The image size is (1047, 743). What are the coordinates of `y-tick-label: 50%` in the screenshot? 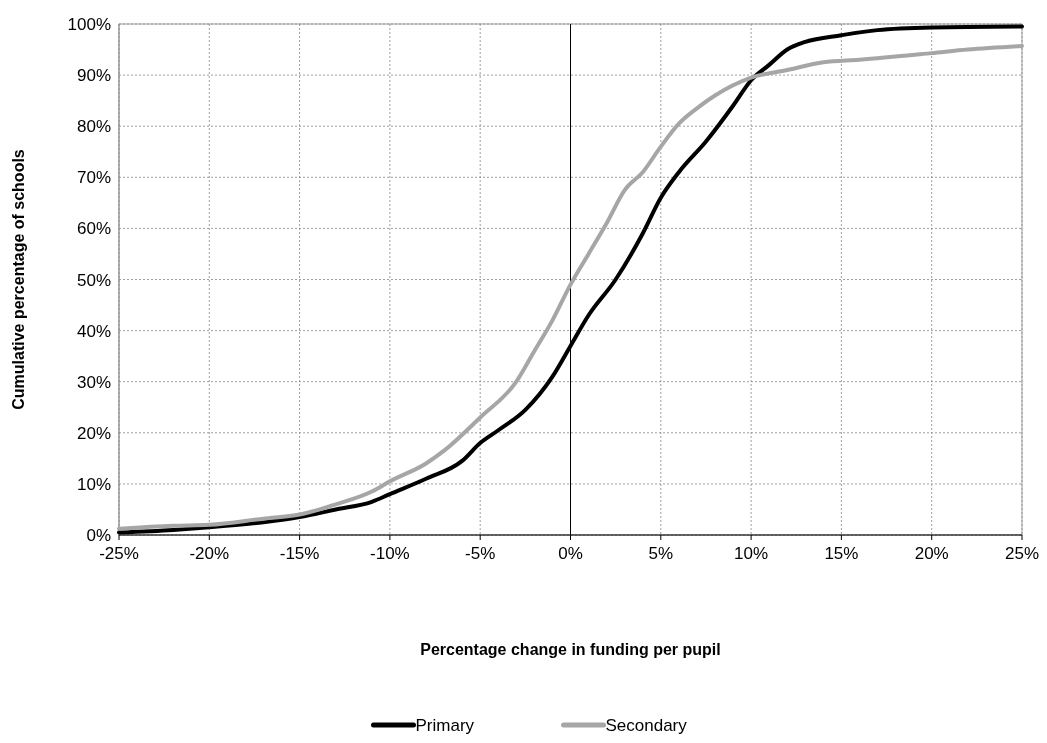 It's located at (93, 280).